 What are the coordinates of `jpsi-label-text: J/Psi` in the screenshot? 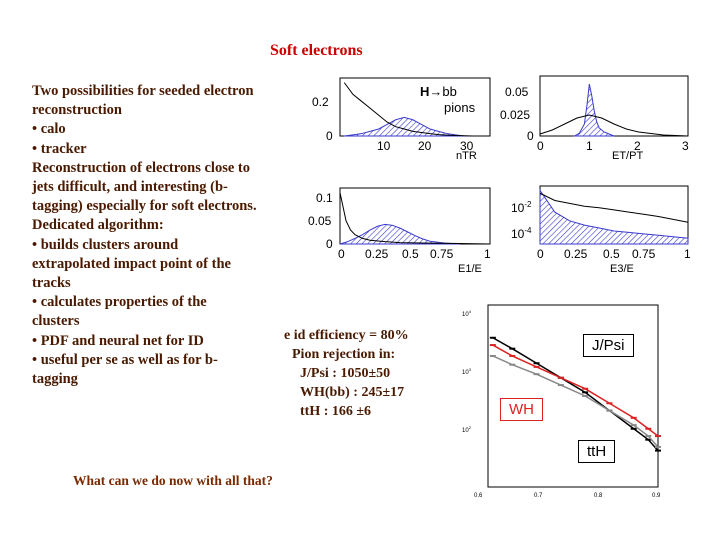 It's located at (608, 345).